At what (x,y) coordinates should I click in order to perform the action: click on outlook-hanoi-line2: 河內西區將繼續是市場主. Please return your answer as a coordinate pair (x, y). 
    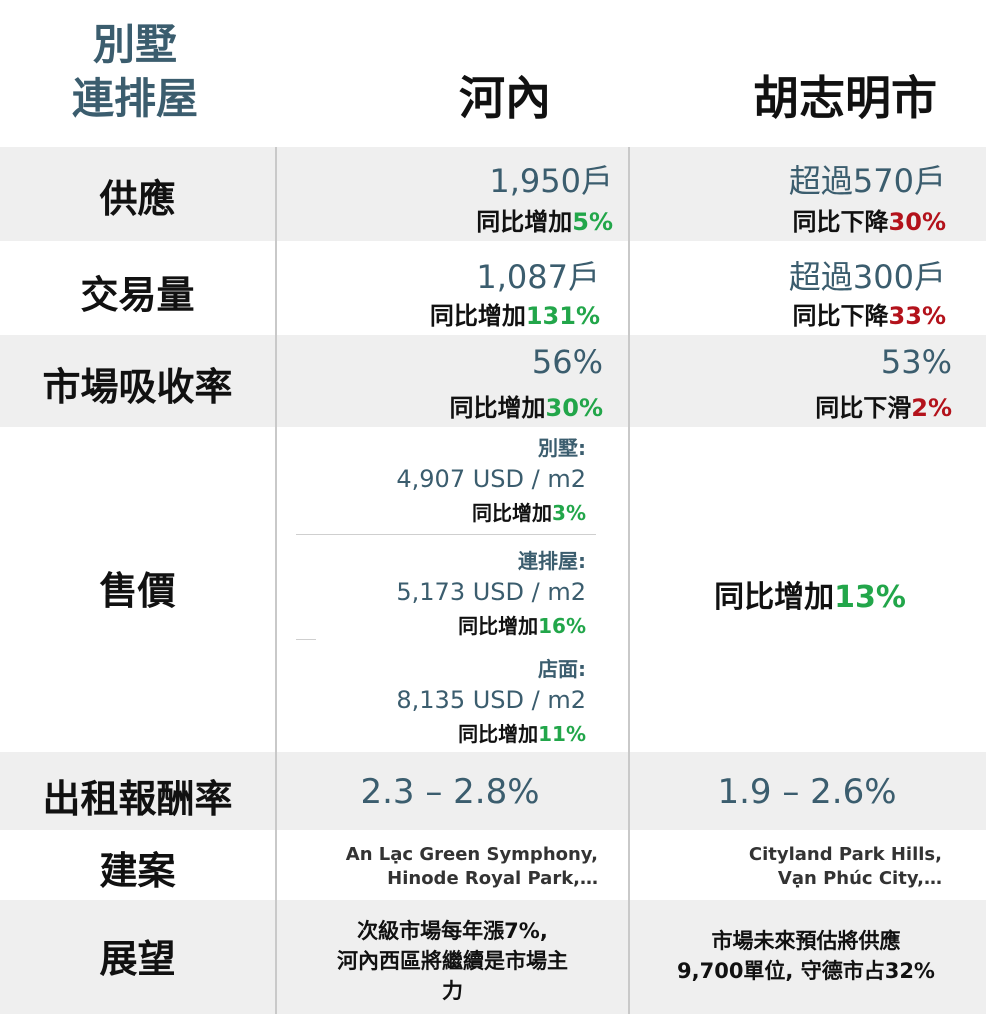
    Looking at the image, I should click on (452, 961).